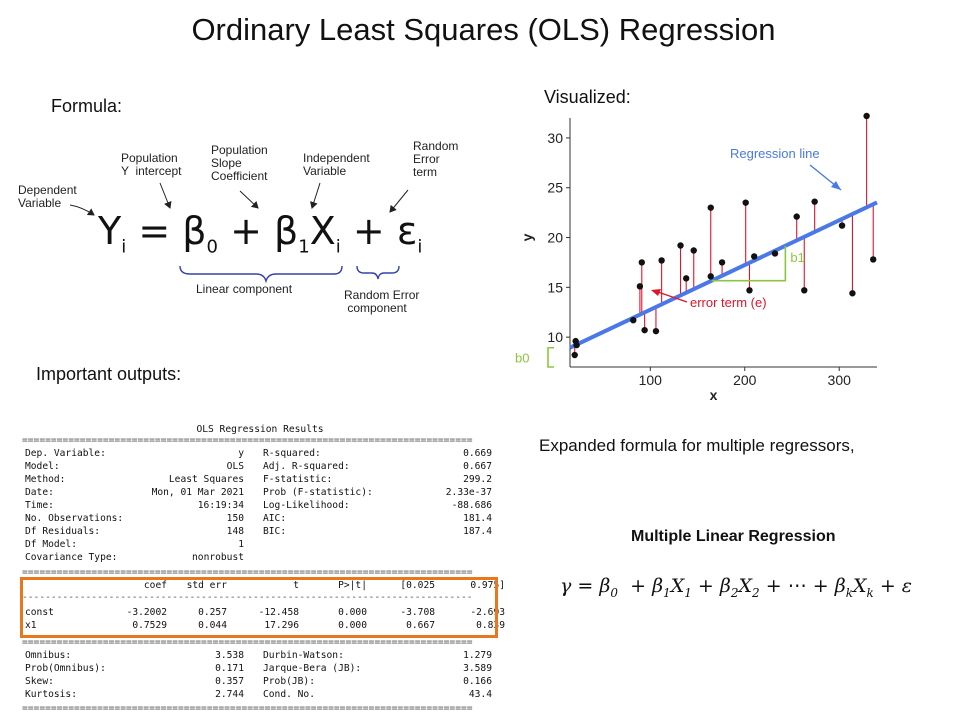 This screenshot has height=726, width=967. What do you see at coordinates (31, 625) in the screenshot?
I see `coef-term-name: x1` at bounding box center [31, 625].